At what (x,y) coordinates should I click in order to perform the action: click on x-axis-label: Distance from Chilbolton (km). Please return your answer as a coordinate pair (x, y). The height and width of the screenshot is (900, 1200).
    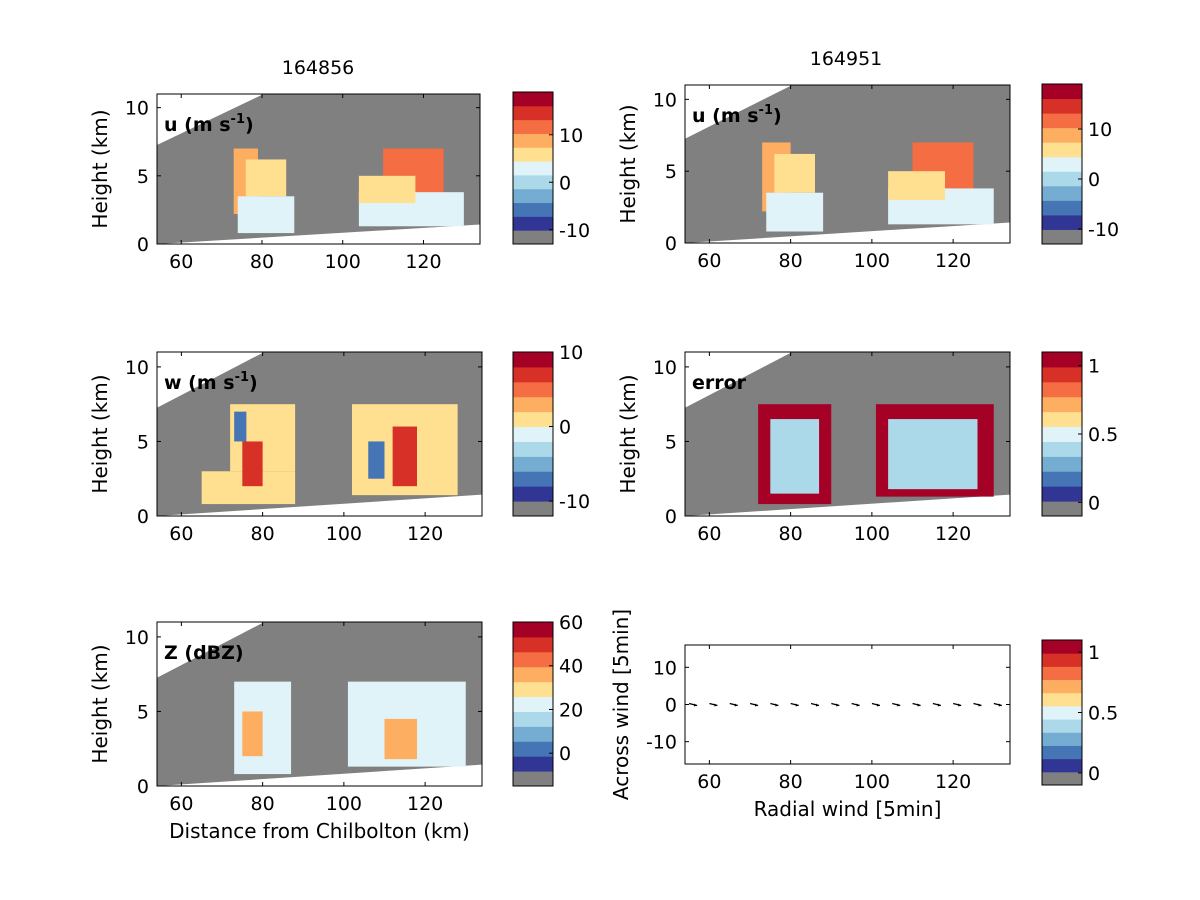
    Looking at the image, I should click on (319, 831).